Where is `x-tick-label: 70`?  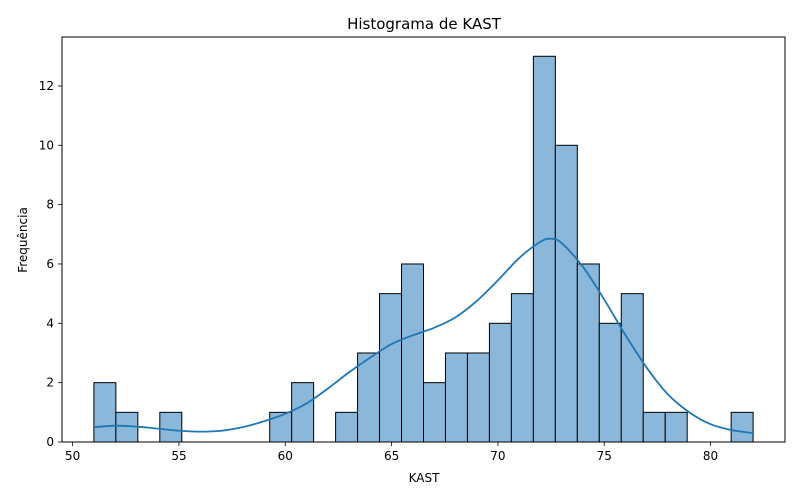
x-tick-label: 70 is located at coordinates (497, 456).